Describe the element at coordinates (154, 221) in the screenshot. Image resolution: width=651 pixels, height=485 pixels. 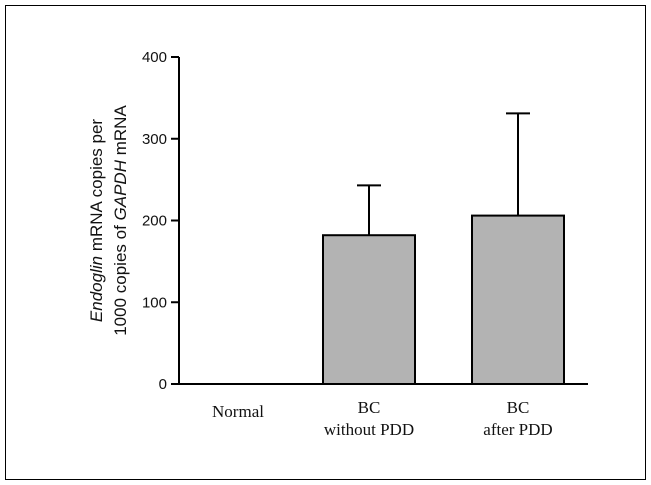
I see `y-tick-label: 200` at that location.